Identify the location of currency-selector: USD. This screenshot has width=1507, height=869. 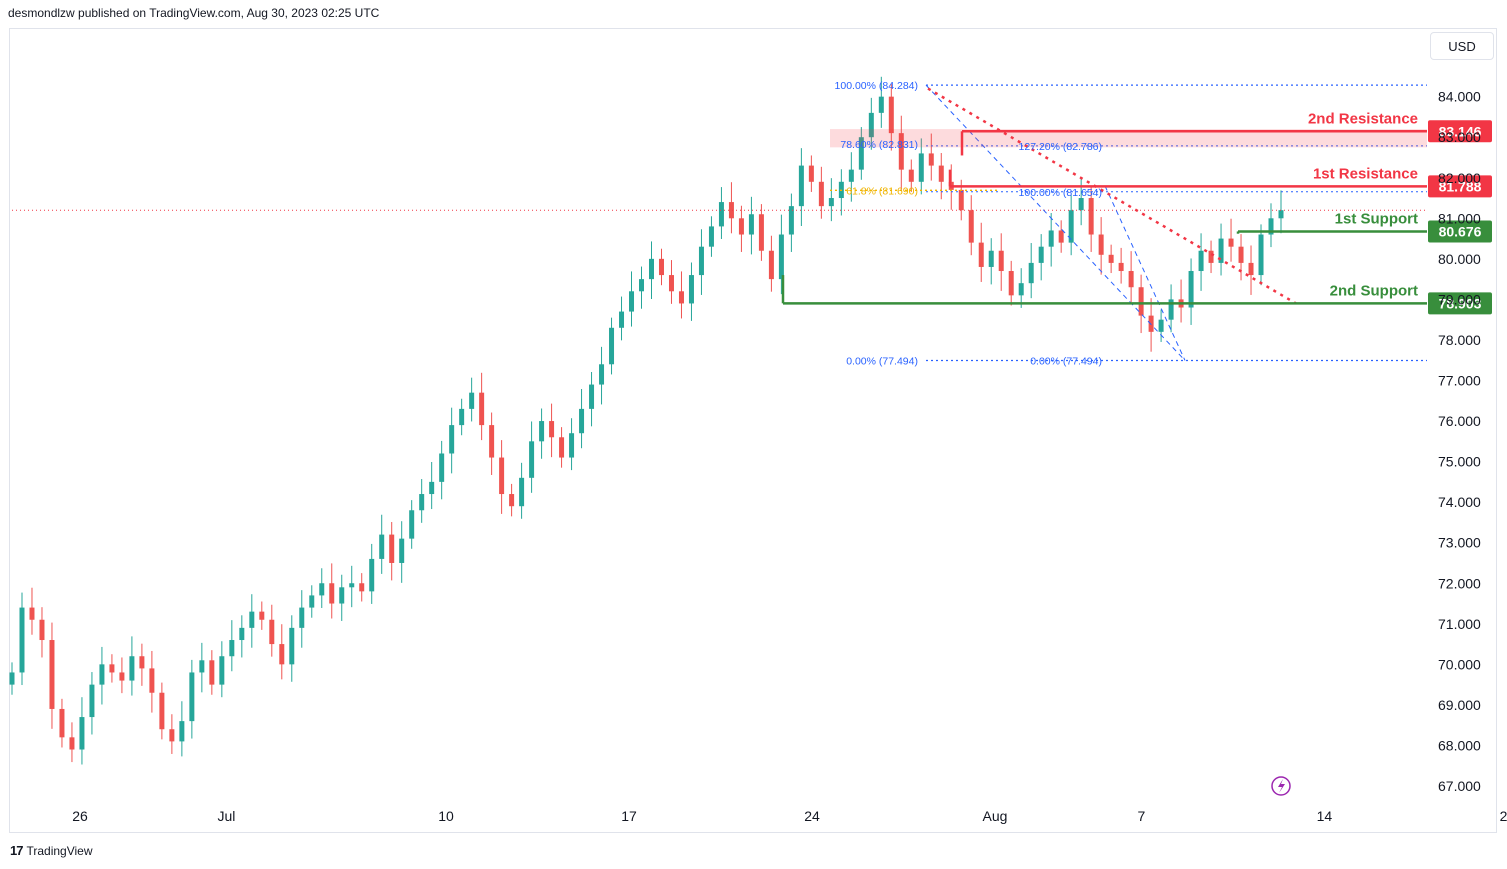
(1462, 46).